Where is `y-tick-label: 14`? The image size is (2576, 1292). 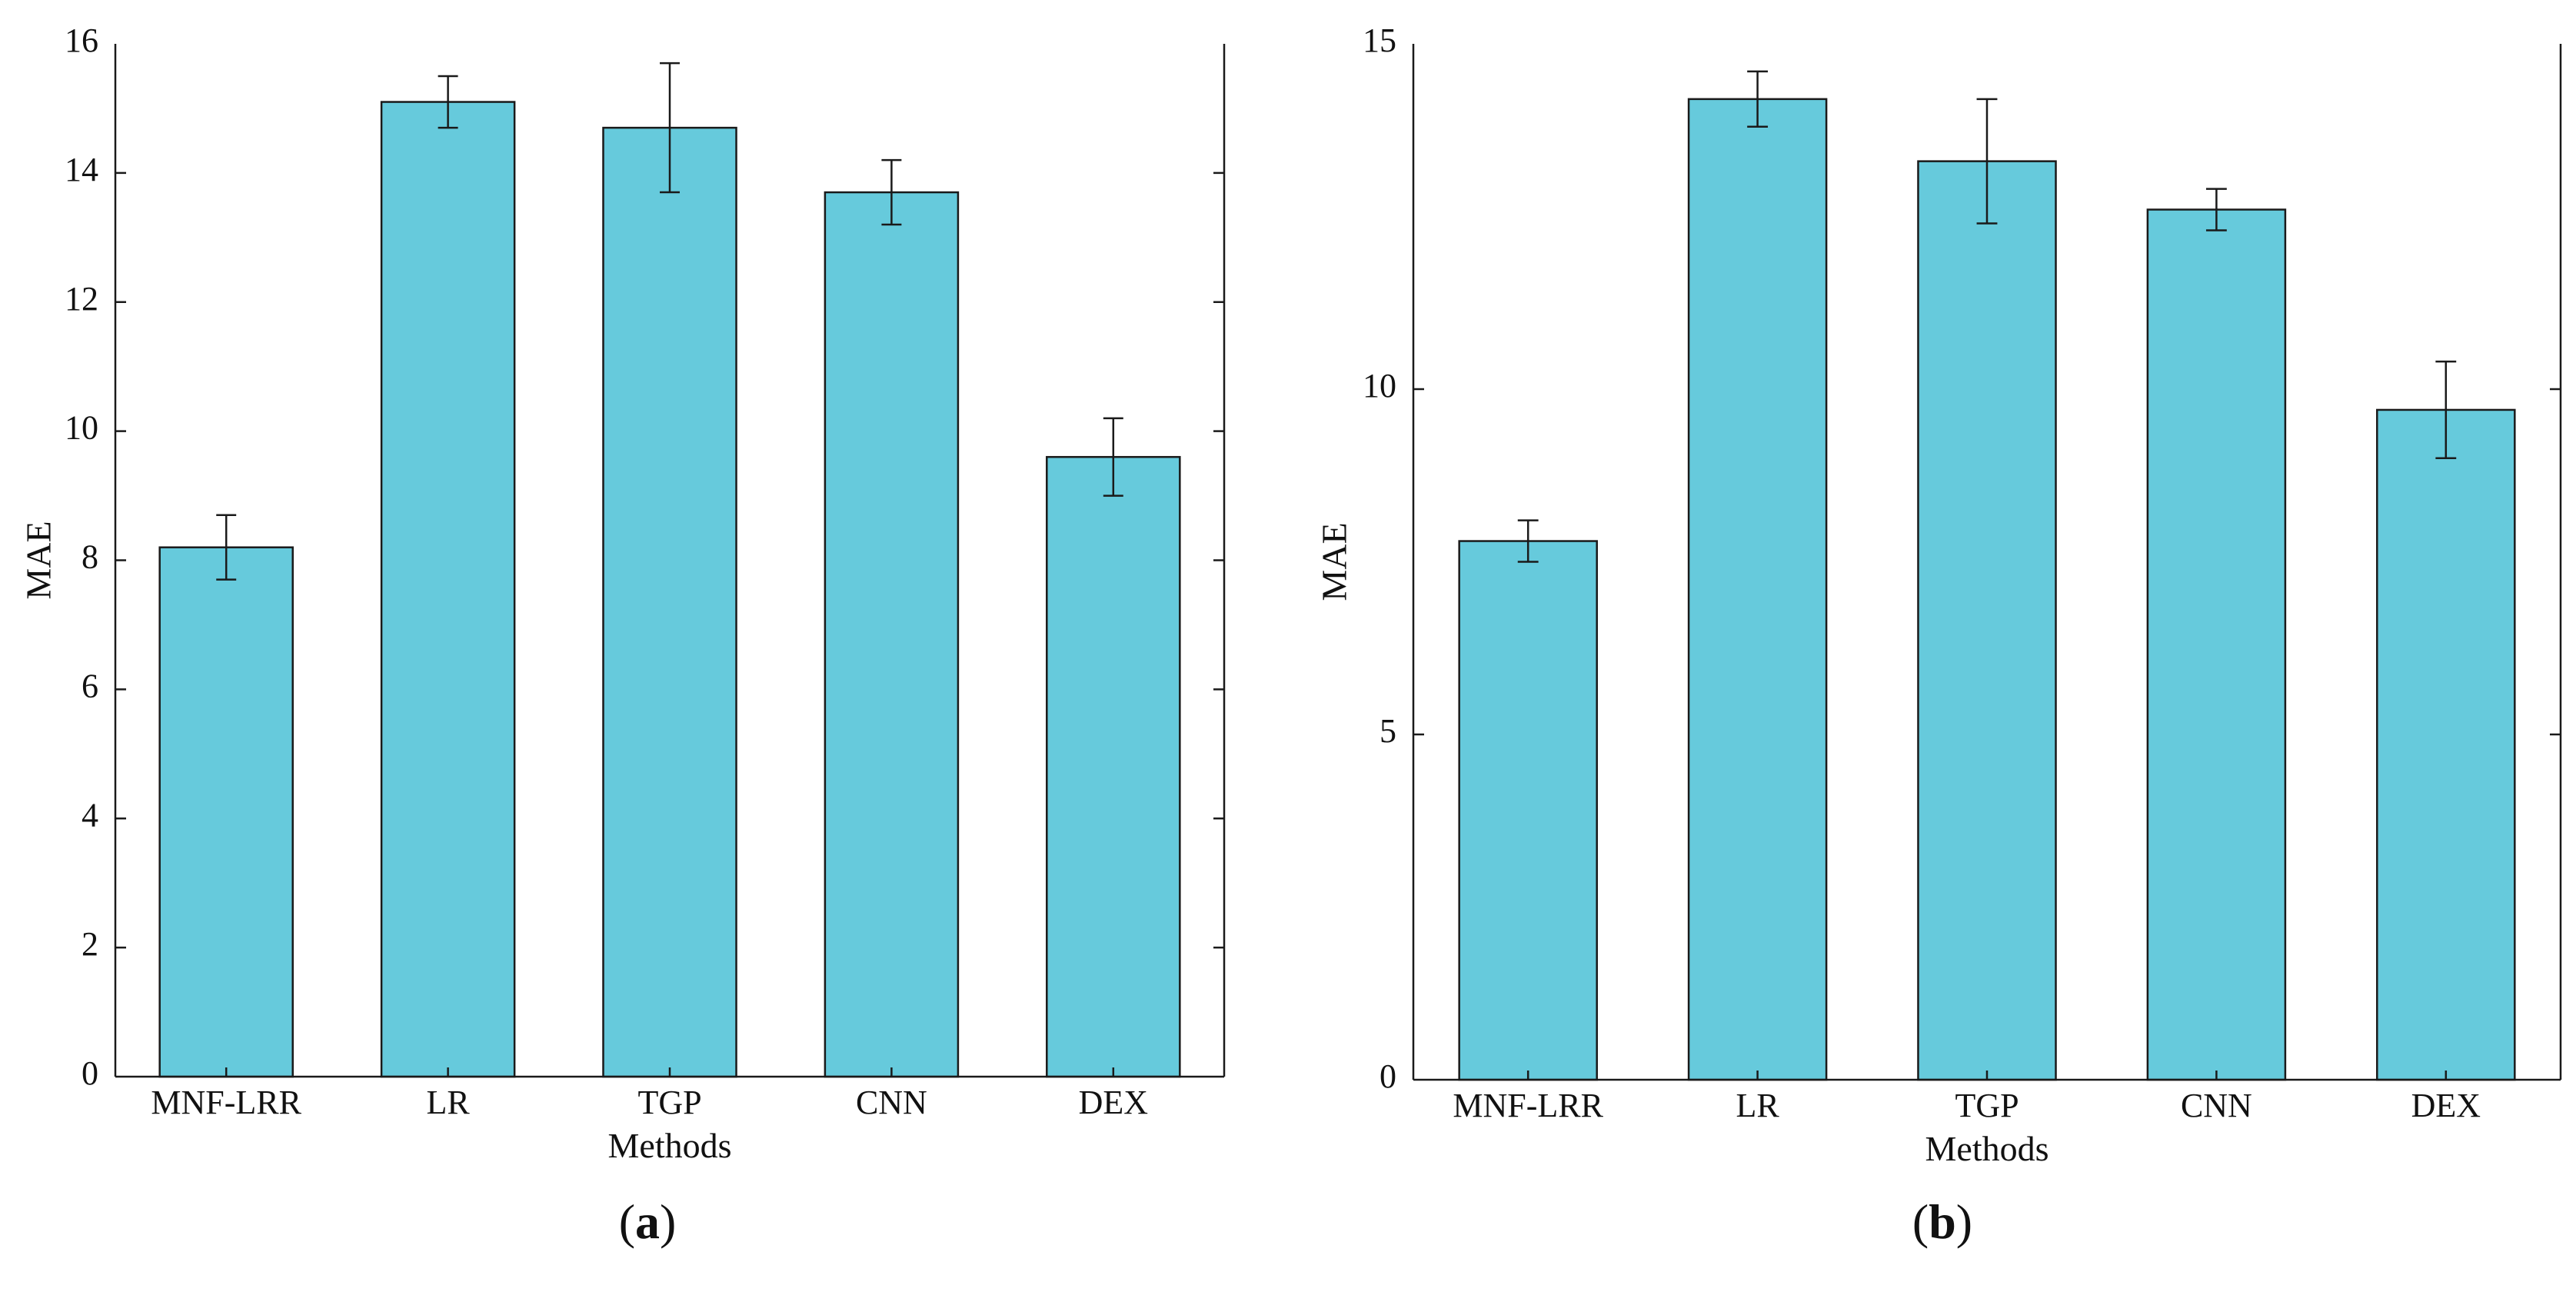 y-tick-label: 14 is located at coordinates (81, 169).